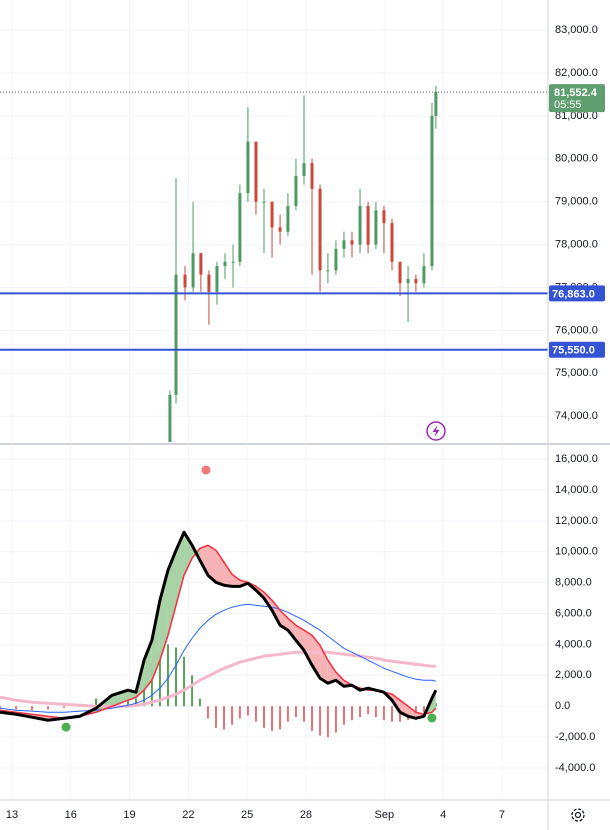 Image resolution: width=610 pixels, height=830 pixels. I want to click on y-tick-label: 76,000.0, so click(576, 330).